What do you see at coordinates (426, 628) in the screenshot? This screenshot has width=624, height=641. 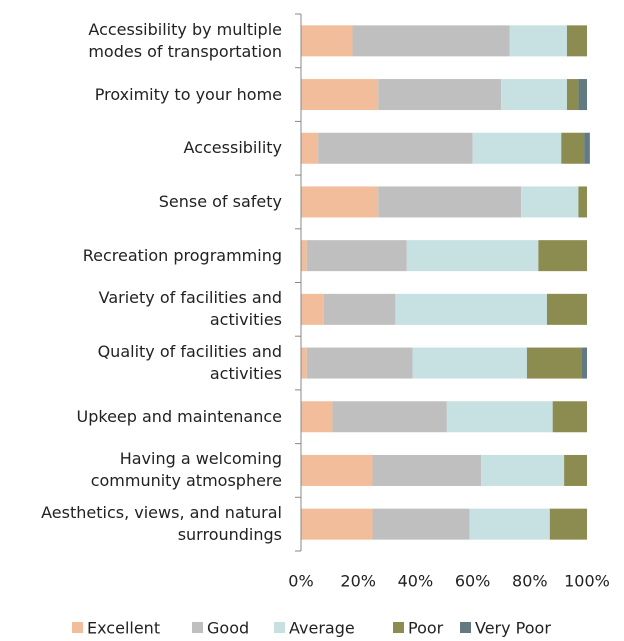 I see `legend-label: Poor` at bounding box center [426, 628].